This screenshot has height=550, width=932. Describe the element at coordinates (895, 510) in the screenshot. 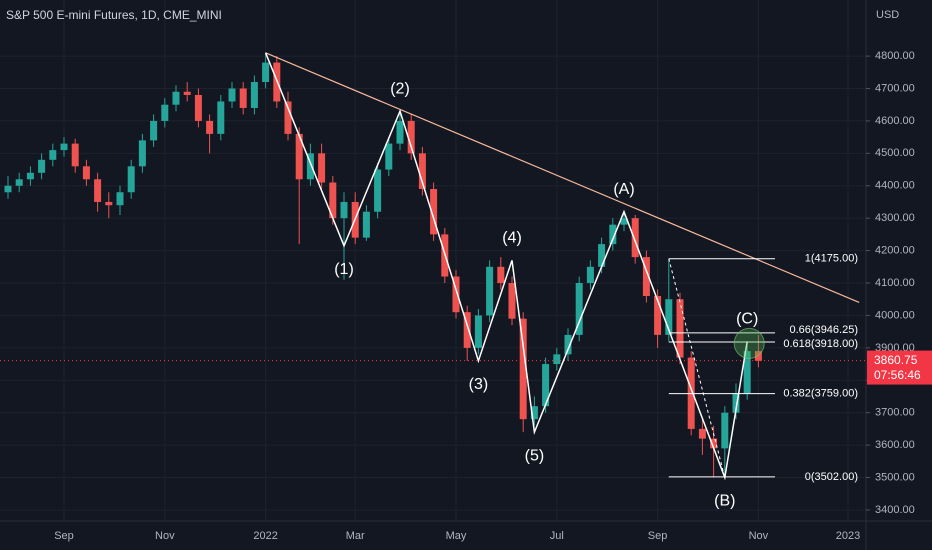

I see `y-tick-label: 3400.00` at that location.